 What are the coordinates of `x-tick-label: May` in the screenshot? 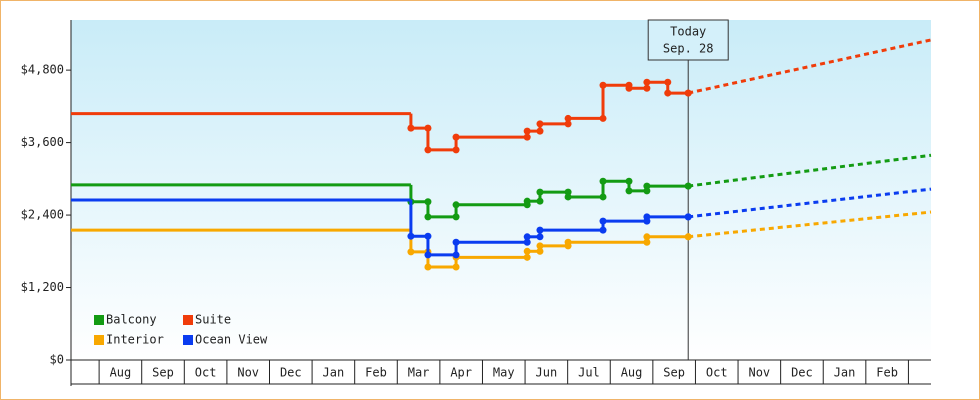 It's located at (504, 373).